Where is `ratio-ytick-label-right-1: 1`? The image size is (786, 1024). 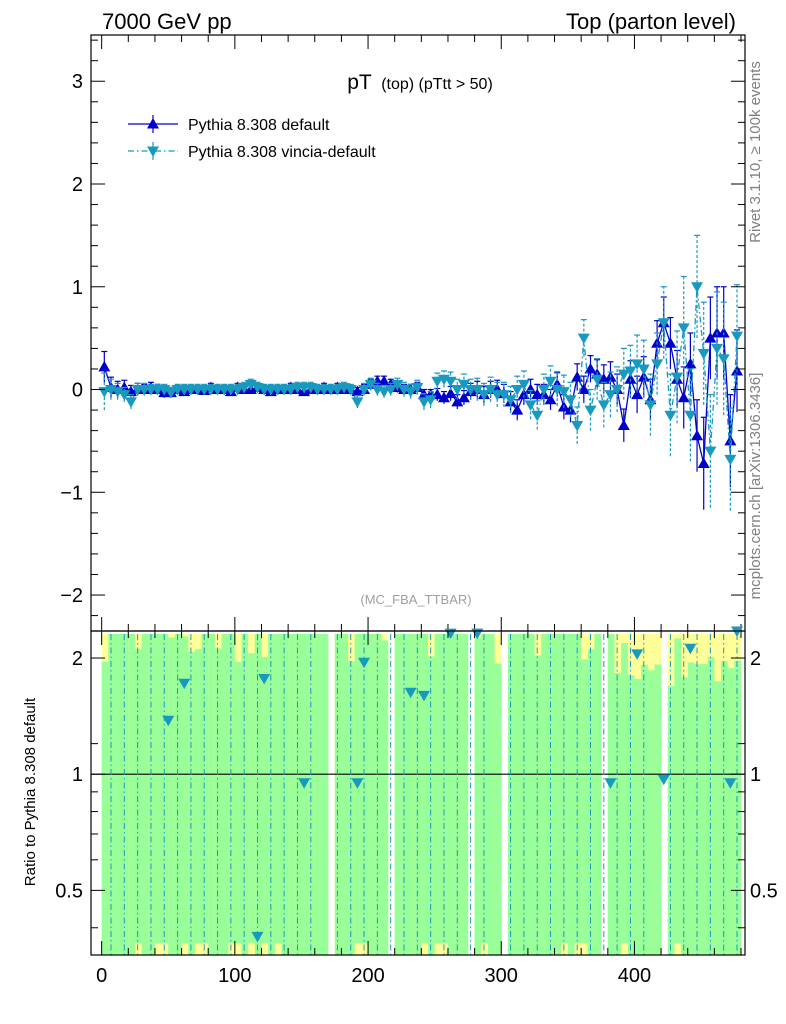 ratio-ytick-label-right-1: 1 is located at coordinates (755, 775).